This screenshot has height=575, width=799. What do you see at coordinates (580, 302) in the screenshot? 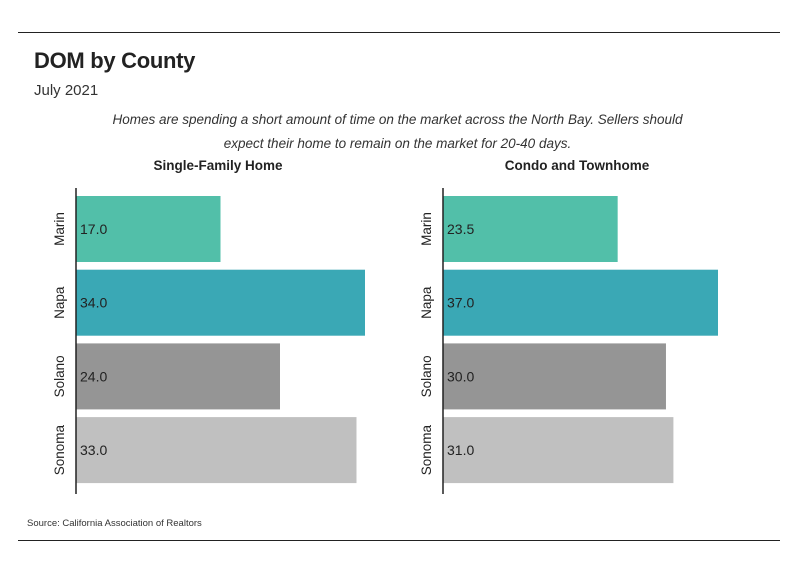
I see `bar-condo-and-townhome-napa` at bounding box center [580, 302].